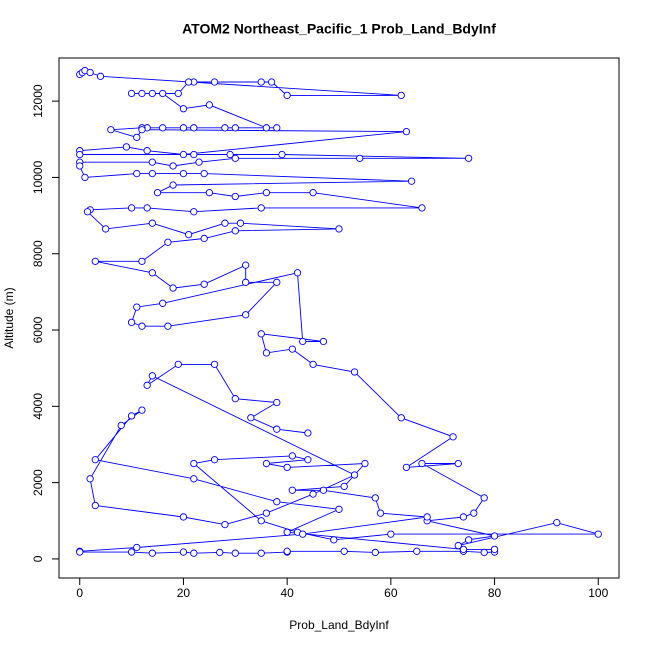  I want to click on x-tick-label: 100, so click(598, 593).